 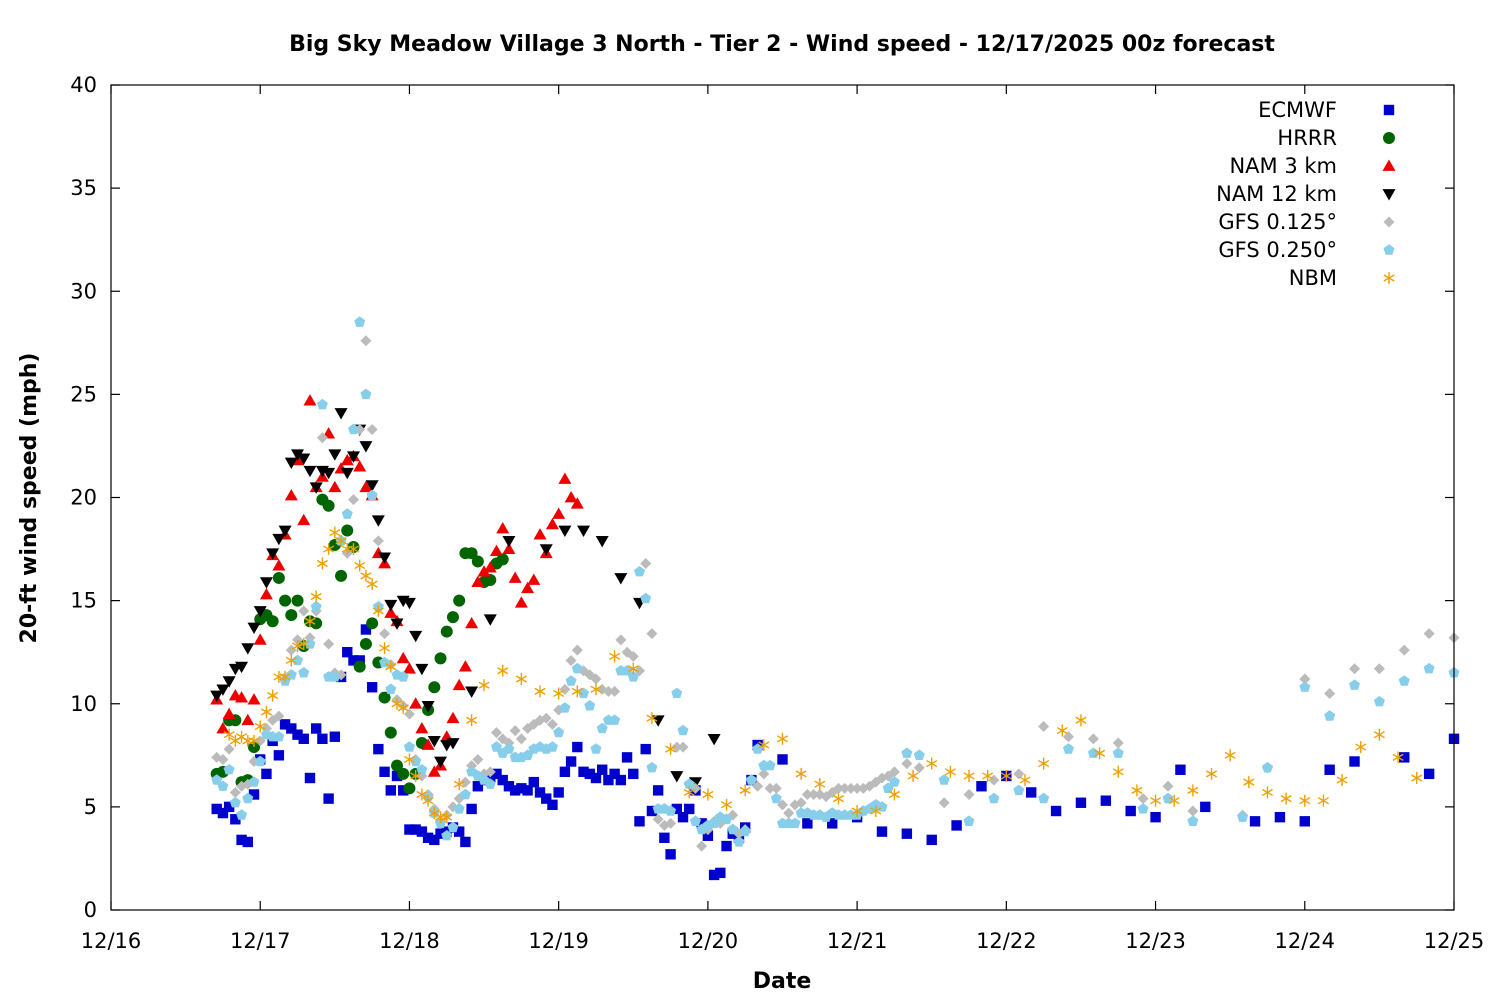 What do you see at coordinates (1006, 941) in the screenshot?
I see `x-tick-label: 12/22` at bounding box center [1006, 941].